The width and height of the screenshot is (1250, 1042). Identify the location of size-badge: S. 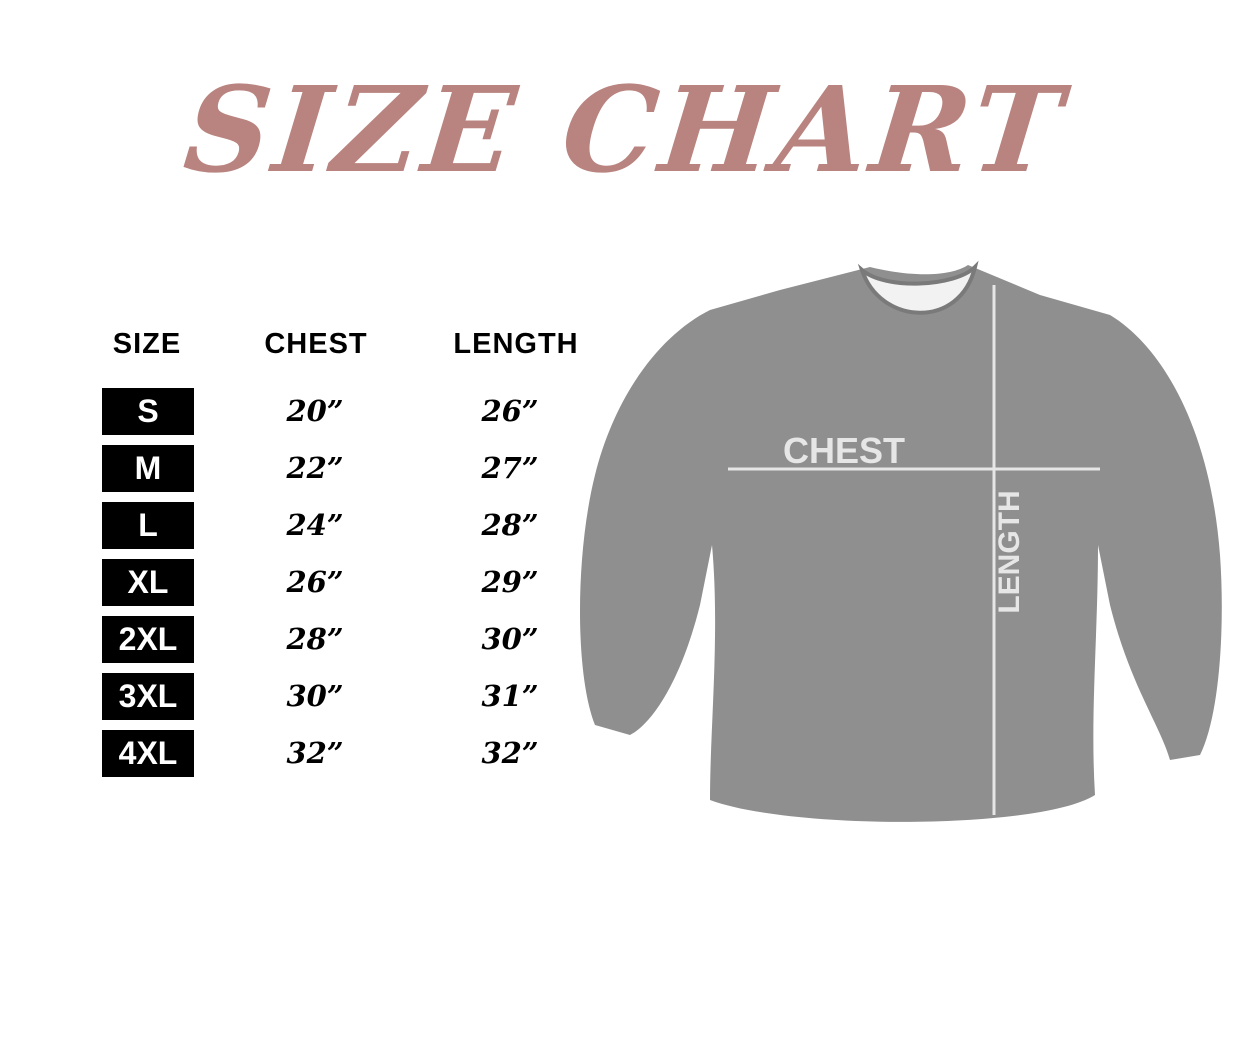
(148, 411).